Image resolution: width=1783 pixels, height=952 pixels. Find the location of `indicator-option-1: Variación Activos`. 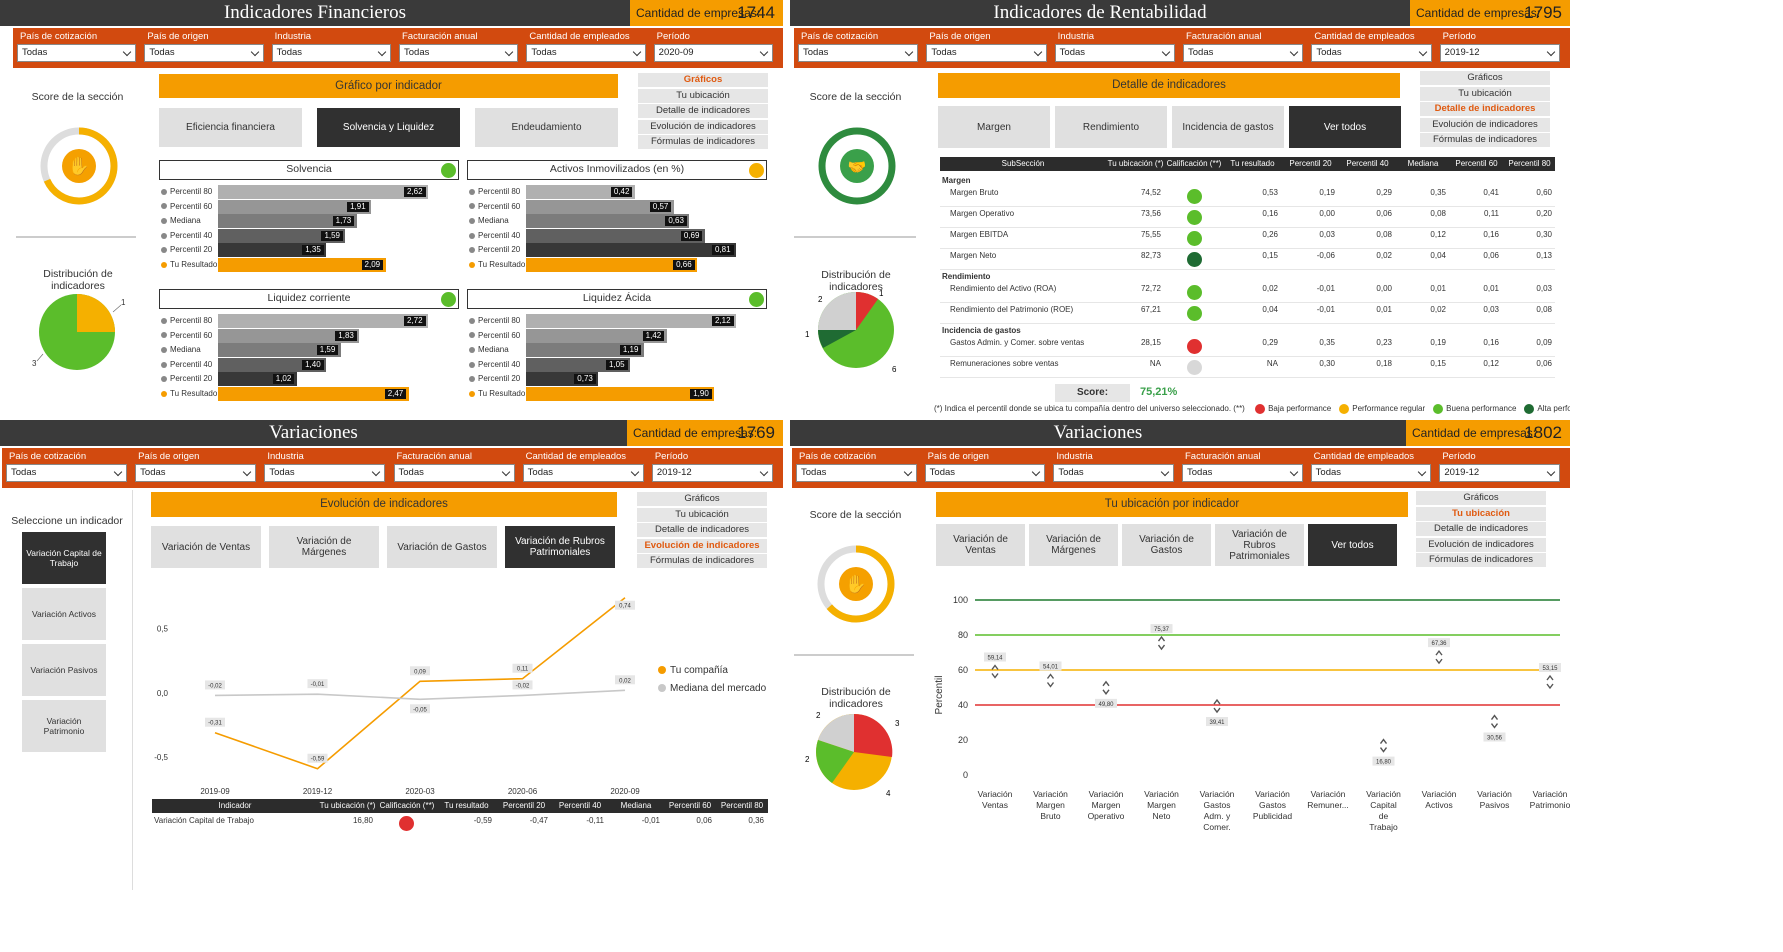

indicator-option-1: Variación Activos is located at coordinates (64, 614).